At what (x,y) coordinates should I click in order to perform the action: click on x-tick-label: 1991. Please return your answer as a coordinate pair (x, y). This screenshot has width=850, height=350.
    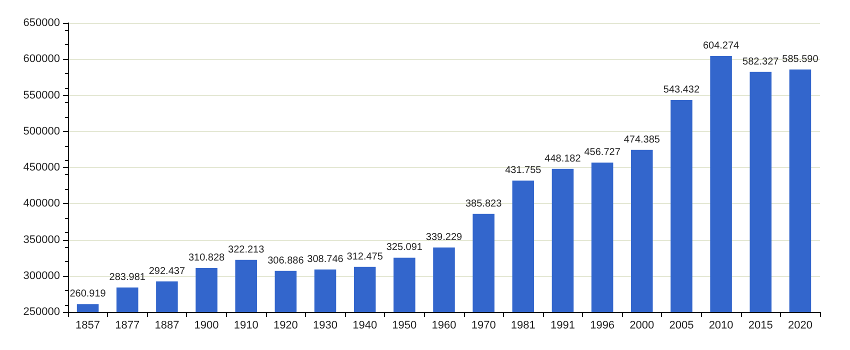
    Looking at the image, I should click on (562, 326).